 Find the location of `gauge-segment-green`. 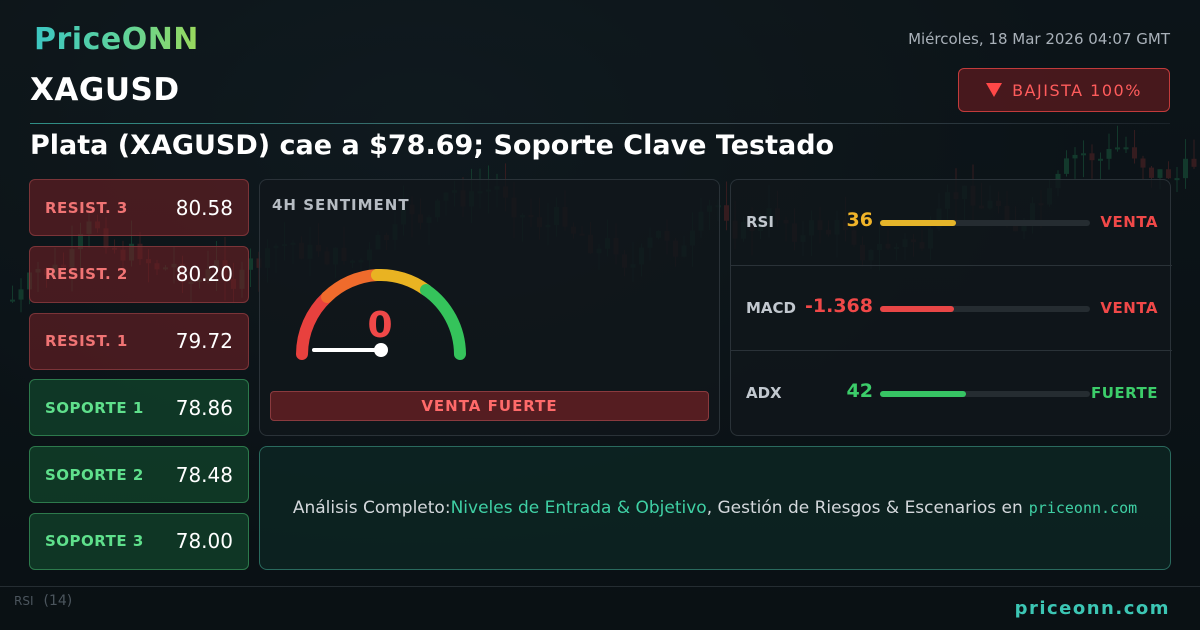

gauge-segment-green is located at coordinates (443, 322).